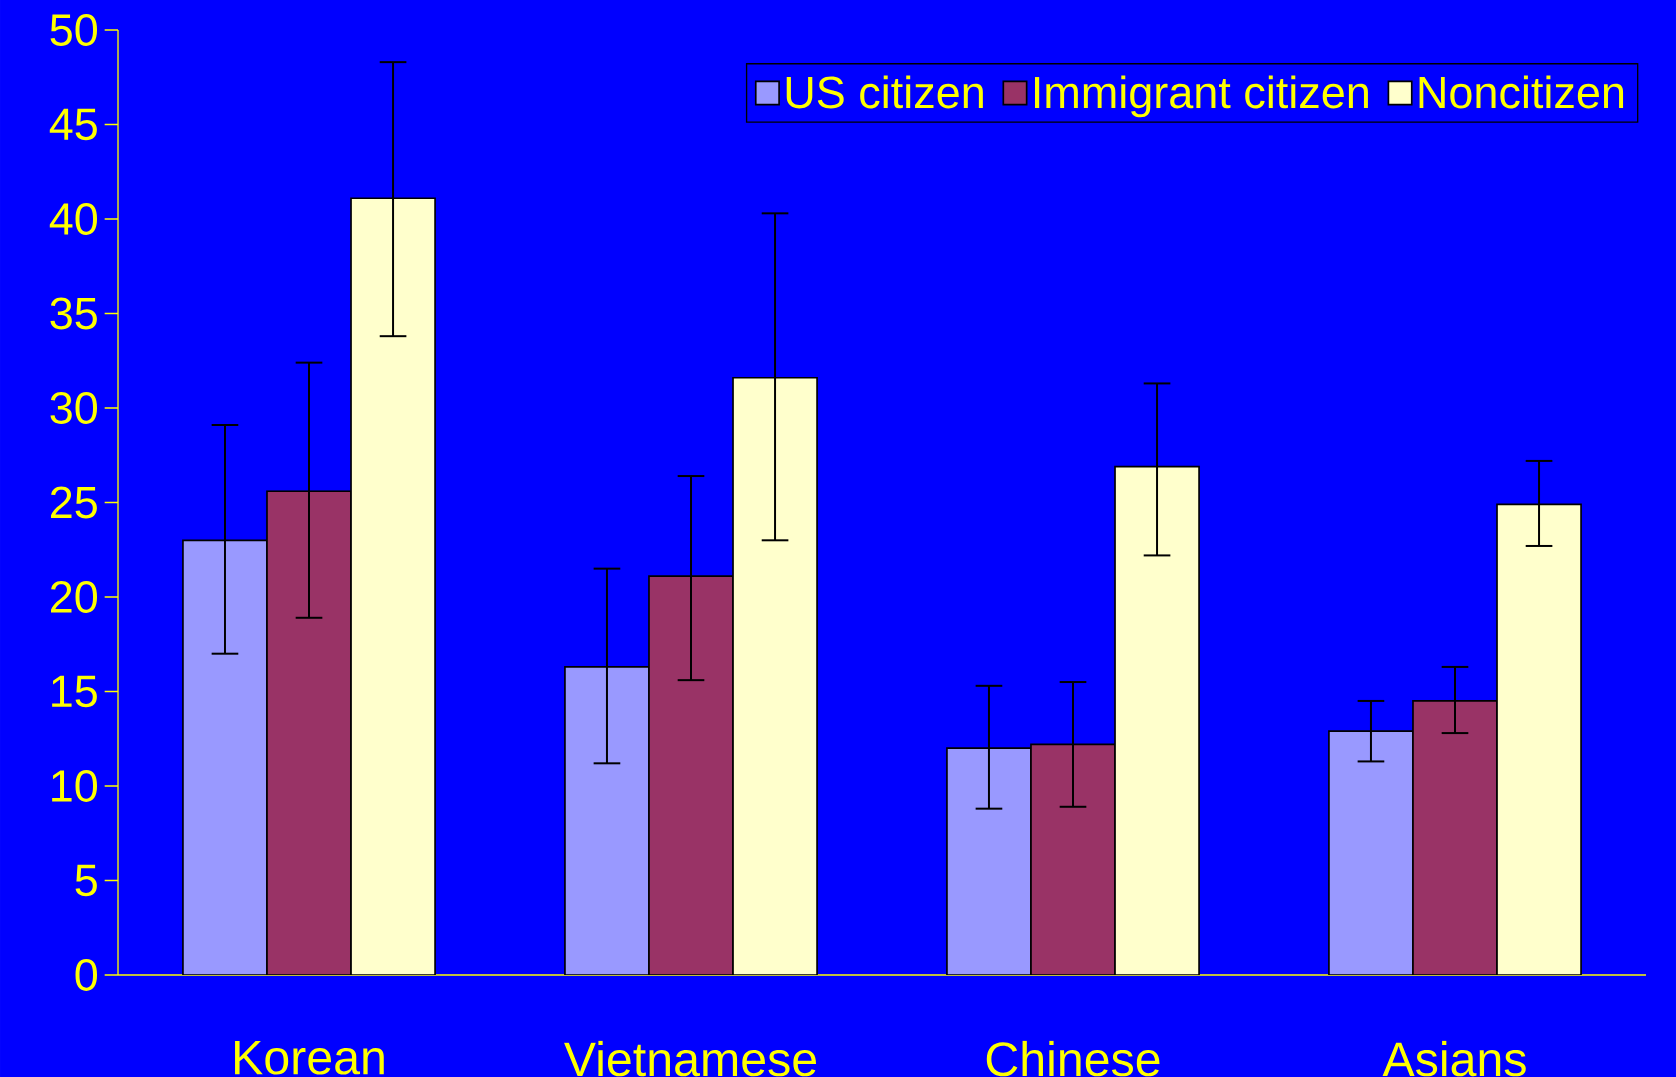 The height and width of the screenshot is (1077, 1676). Describe the element at coordinates (74, 691) in the screenshot. I see `y-tick-label: 15` at that location.